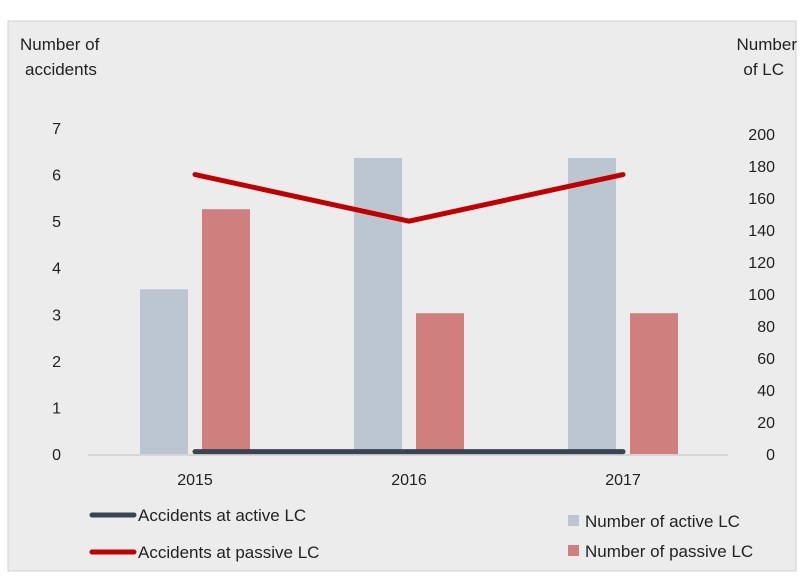 The image size is (805, 579). I want to click on left-tick-label: 7, so click(56, 129).